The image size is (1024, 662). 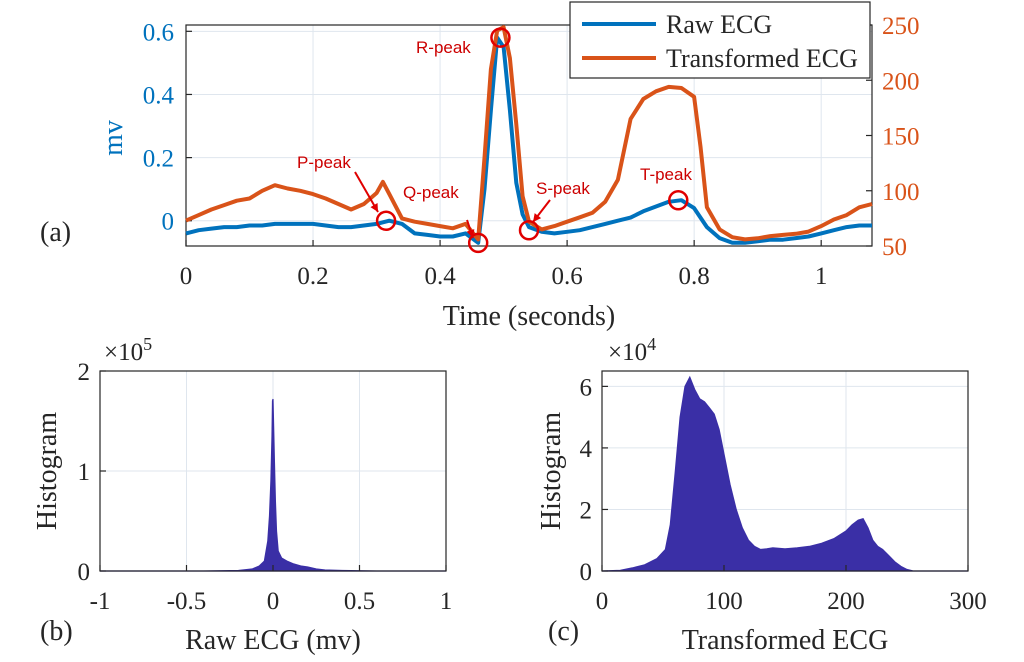 I want to click on x-tick-label: -0.5, so click(x=187, y=601).